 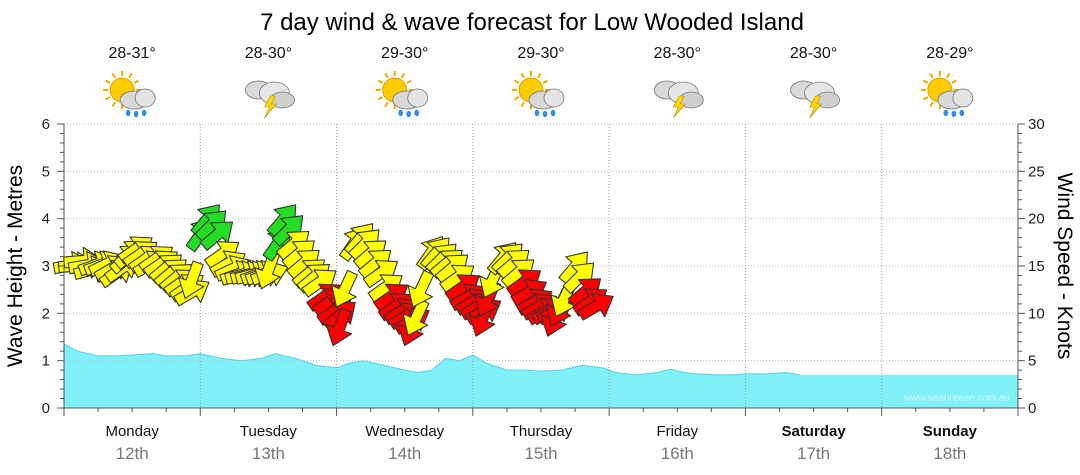 What do you see at coordinates (431, 359) in the screenshot?
I see `wave-line` at bounding box center [431, 359].